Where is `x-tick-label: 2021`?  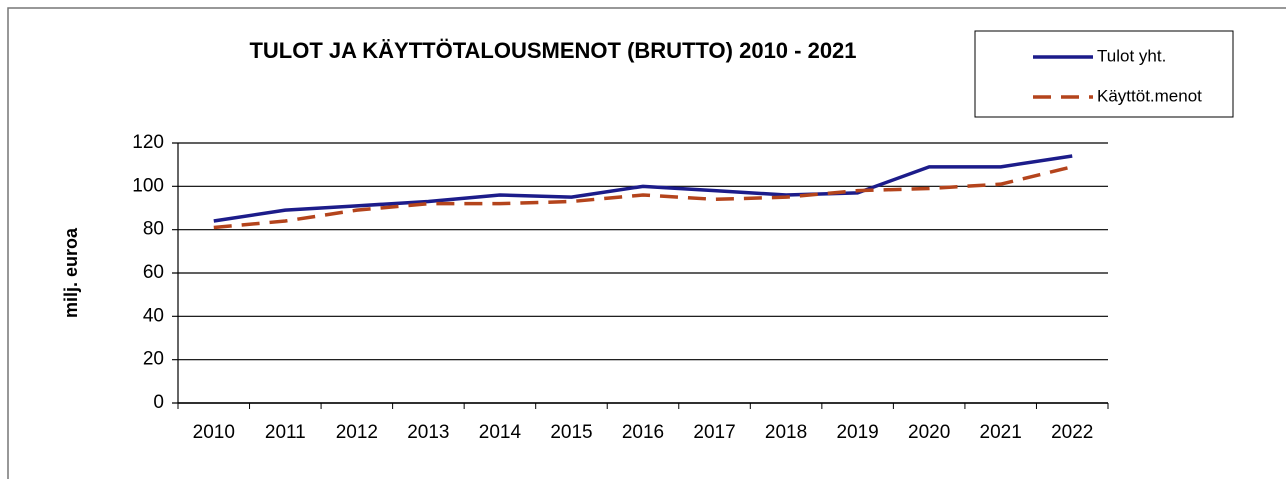 x-tick-label: 2021 is located at coordinates (1001, 432).